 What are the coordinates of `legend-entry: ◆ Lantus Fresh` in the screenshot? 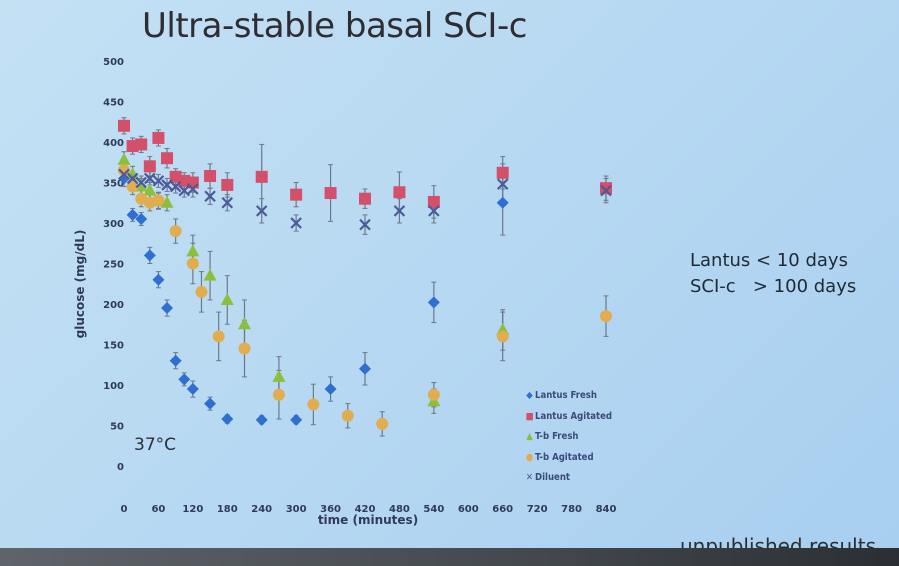 It's located at (568, 396).